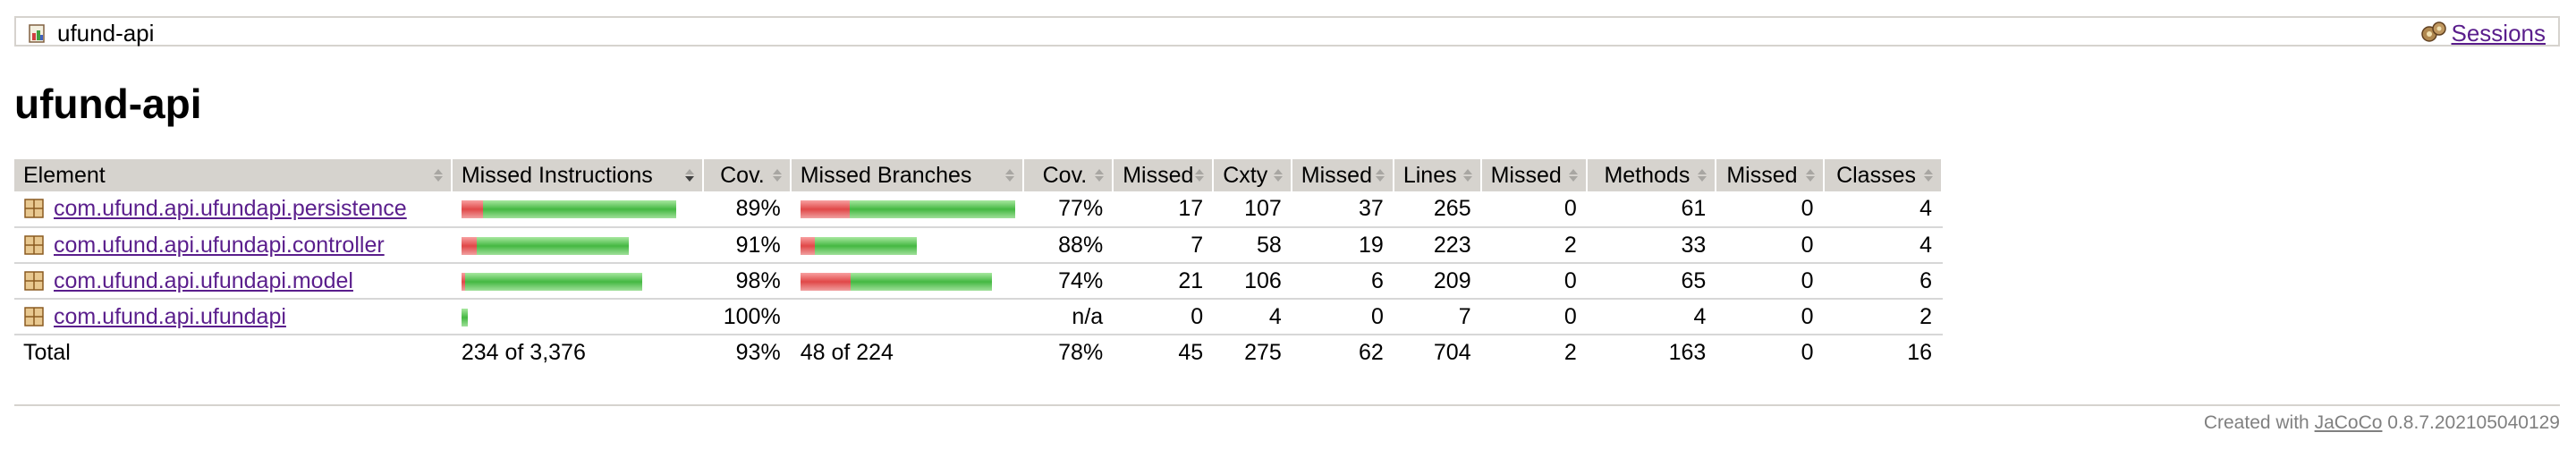 The width and height of the screenshot is (2576, 458). I want to click on header-missed-classes: Missed, so click(1770, 175).